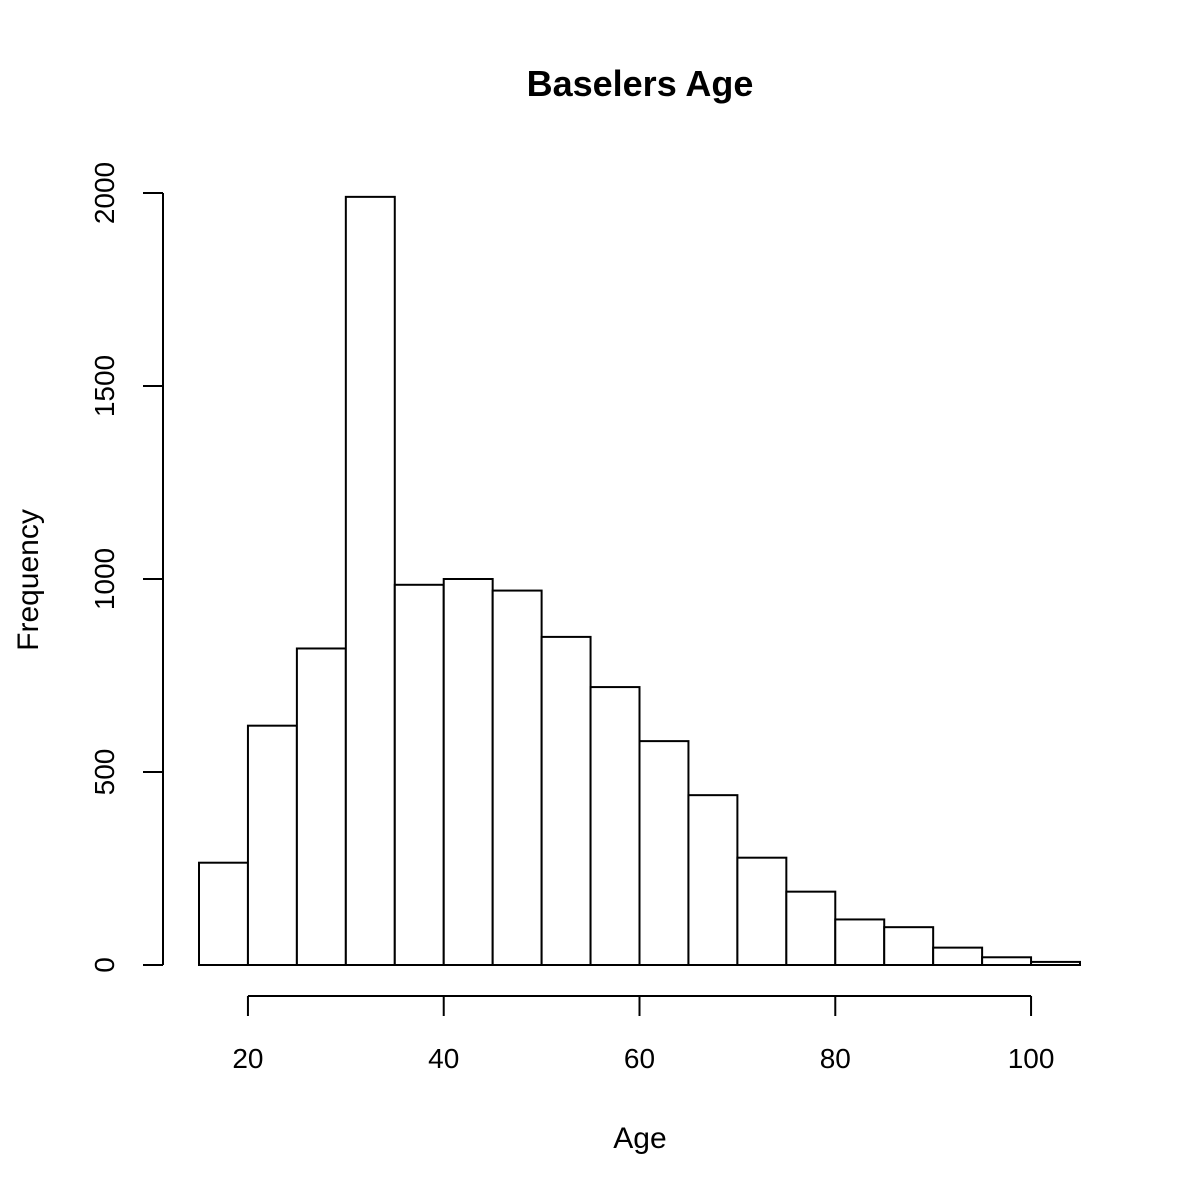 This screenshot has height=1200, width=1200. I want to click on x-tick-label-40: 40, so click(443, 1058).